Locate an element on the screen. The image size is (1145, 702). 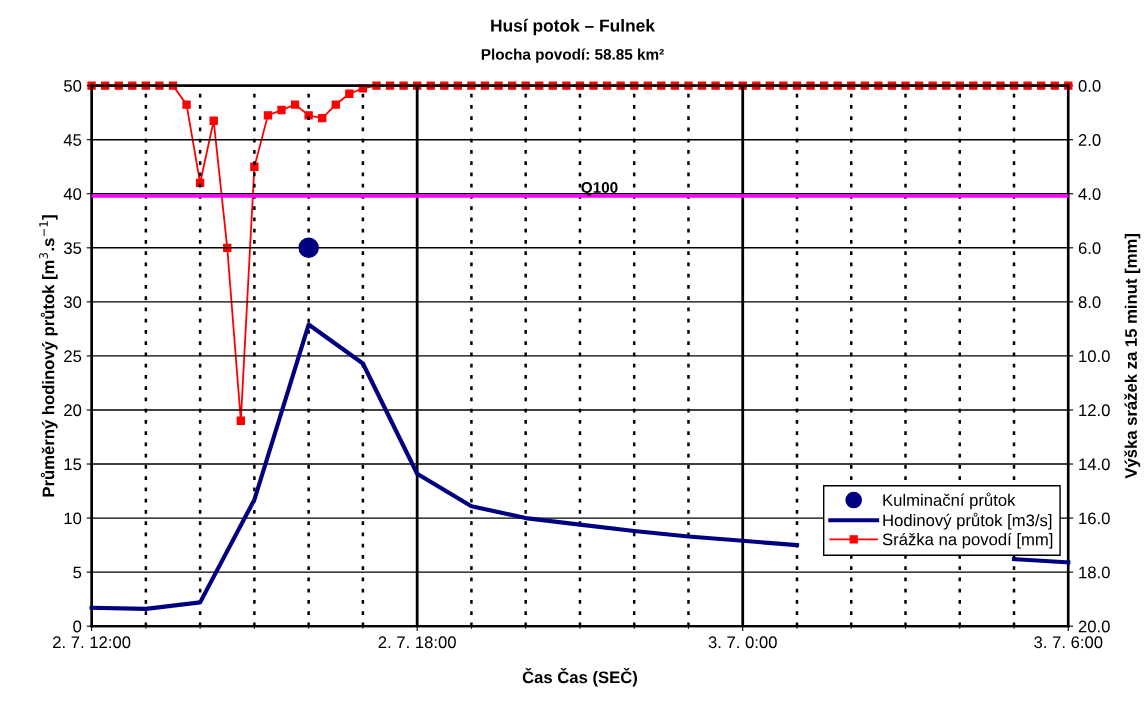
y2-tick-label: 0.0 is located at coordinates (1089, 86).